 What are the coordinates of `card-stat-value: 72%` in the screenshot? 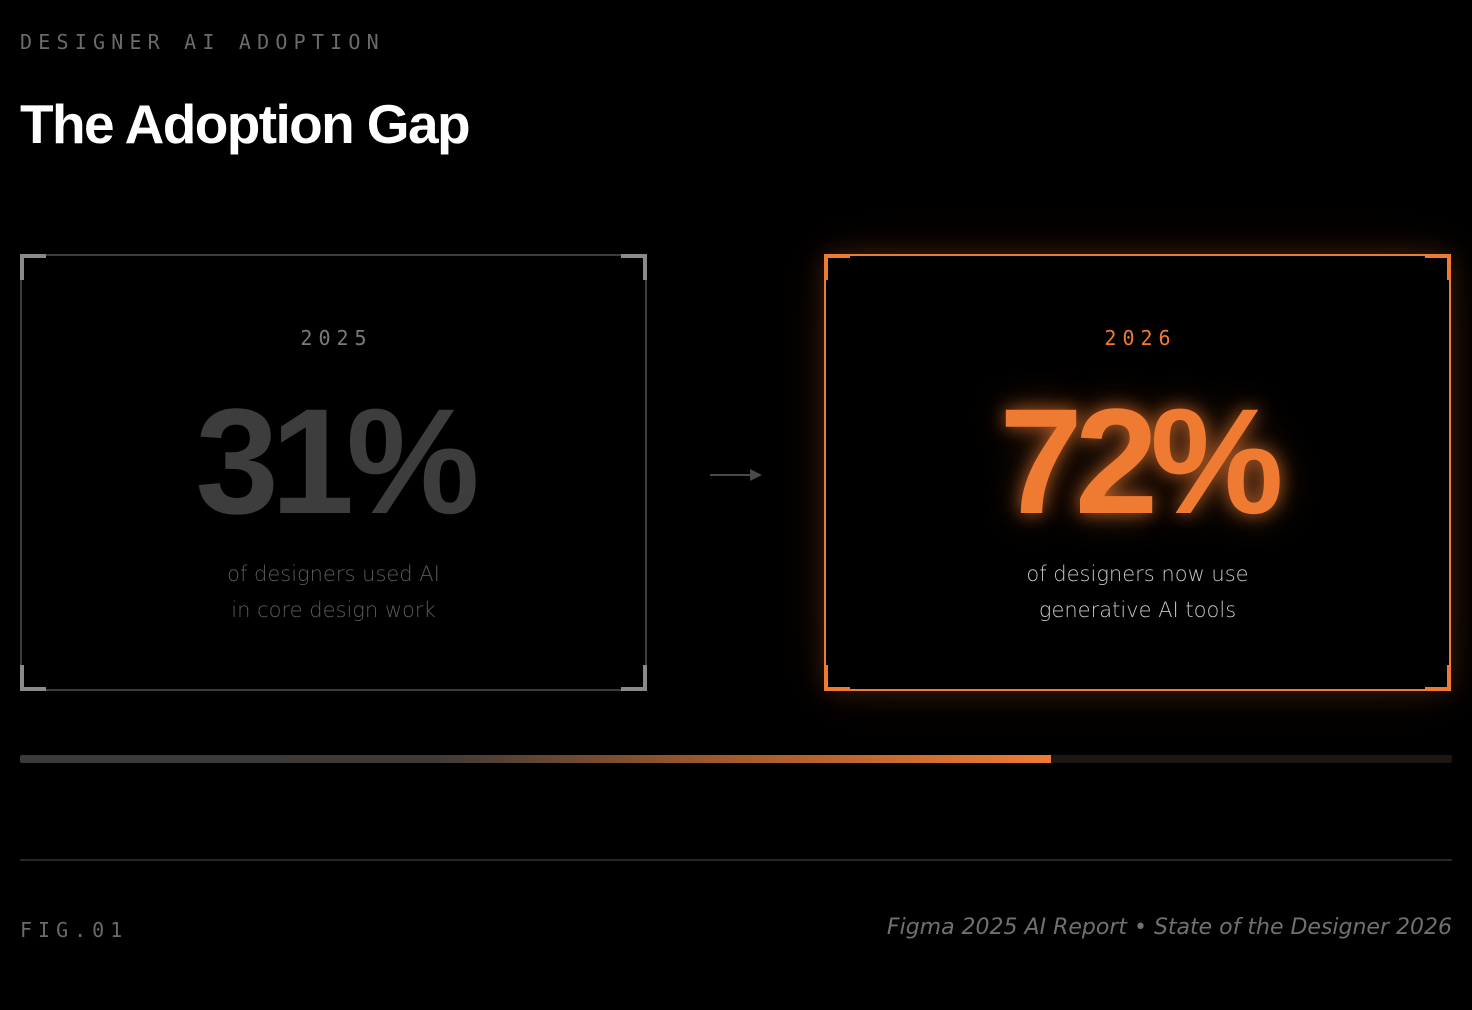 It's located at (1141, 461).